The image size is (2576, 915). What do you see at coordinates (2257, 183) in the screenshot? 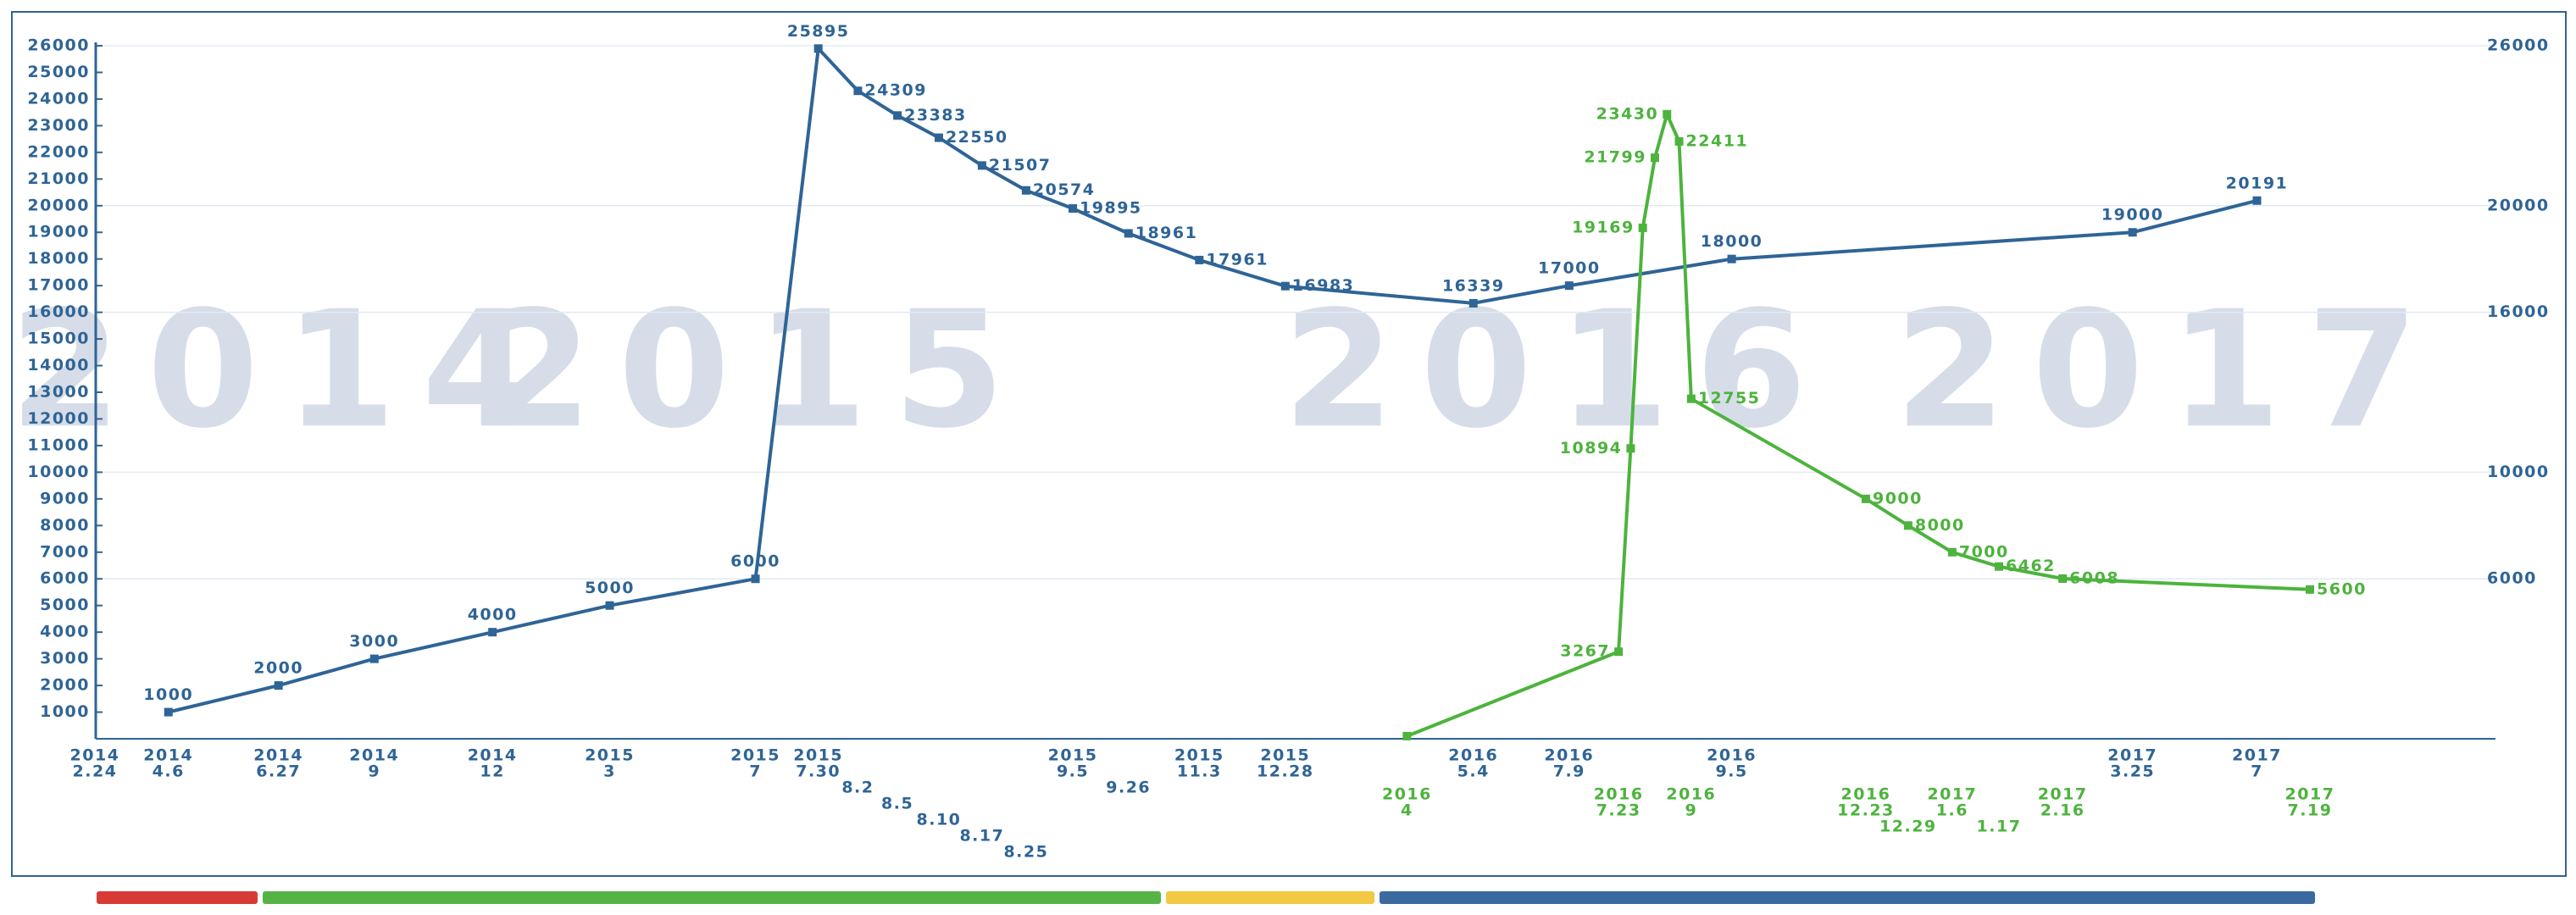
I see `data-label: 20191` at bounding box center [2257, 183].